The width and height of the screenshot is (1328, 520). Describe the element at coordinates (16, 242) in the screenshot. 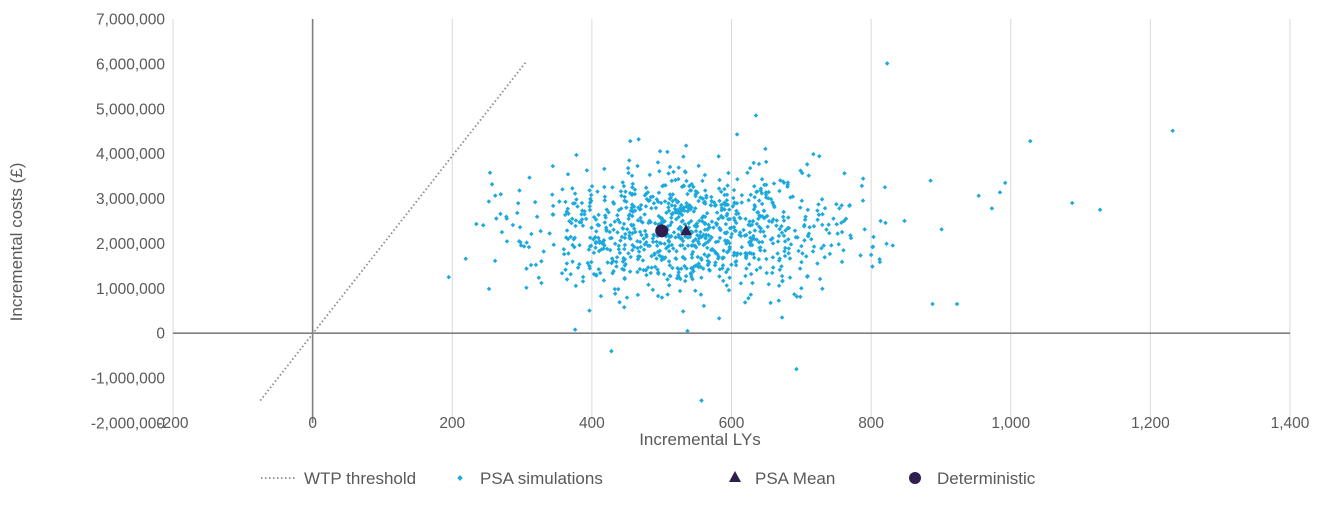

I see `y-axis-title: Incremental costs (£)` at that location.